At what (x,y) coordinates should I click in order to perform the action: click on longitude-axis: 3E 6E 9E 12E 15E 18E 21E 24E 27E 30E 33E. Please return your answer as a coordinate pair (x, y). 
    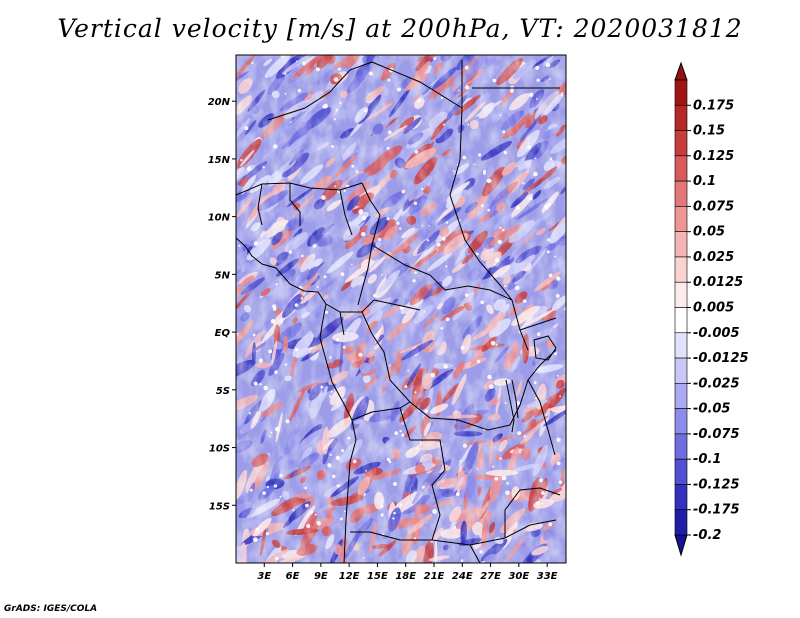
    Looking at the image, I should click on (407, 572).